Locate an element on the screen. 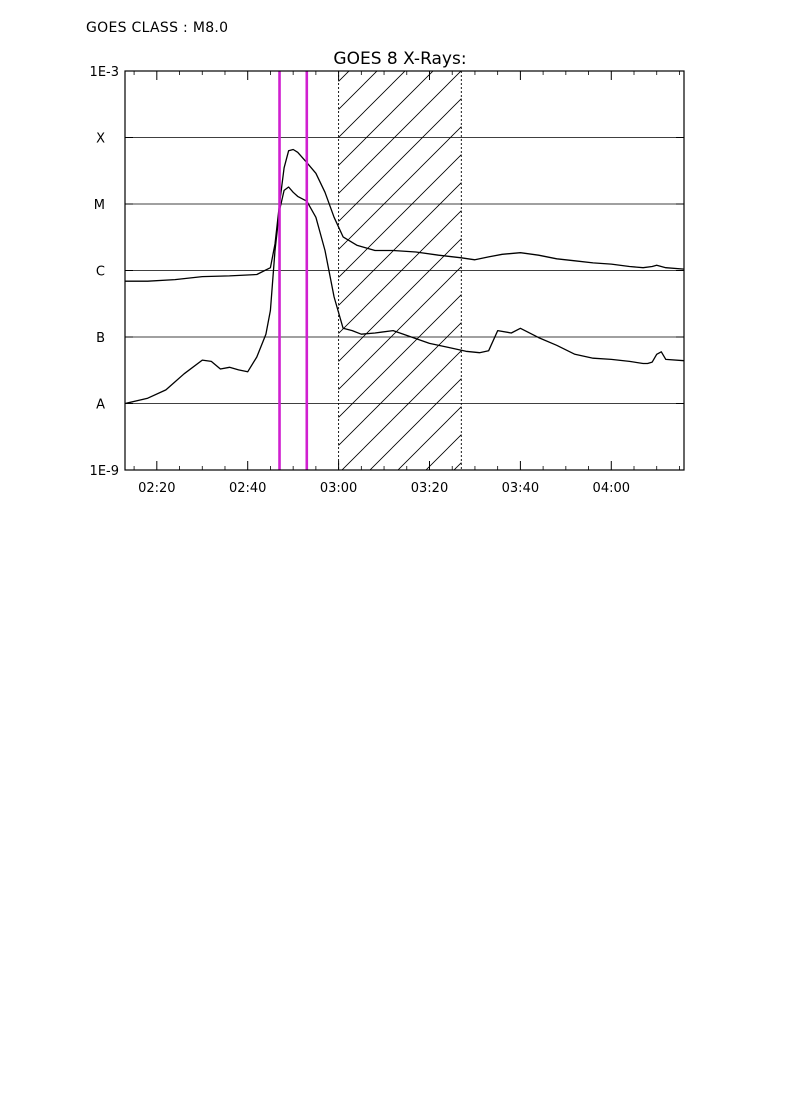 This screenshot has height=1118, width=790. goes-class-label: GOES CLASS : M8.0 is located at coordinates (157, 28).